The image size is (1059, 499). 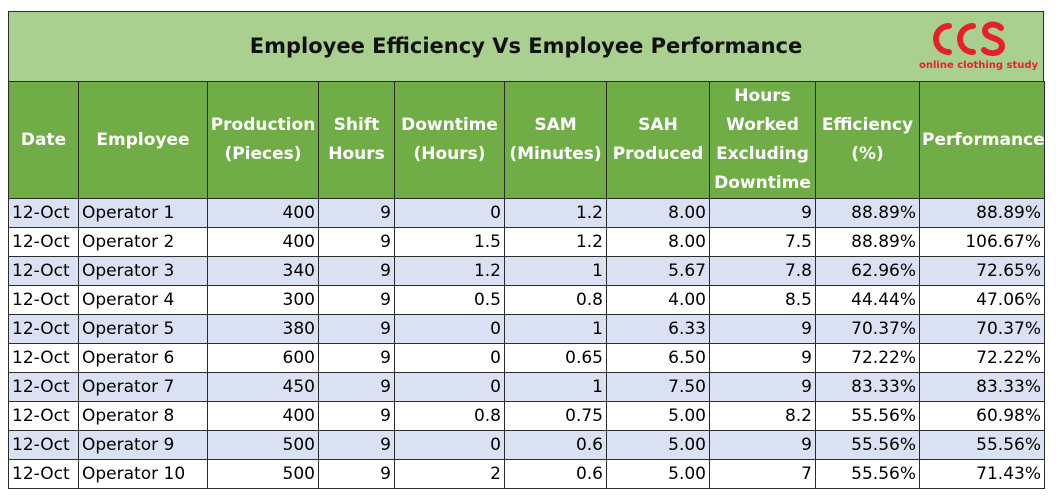 What do you see at coordinates (762, 125) in the screenshot?
I see `column-header-line: Worked` at bounding box center [762, 125].